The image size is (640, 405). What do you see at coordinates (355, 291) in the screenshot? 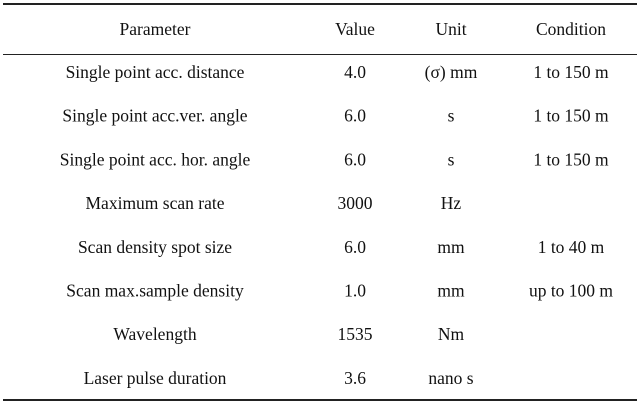
I see `table-cell: 1.0` at bounding box center [355, 291].